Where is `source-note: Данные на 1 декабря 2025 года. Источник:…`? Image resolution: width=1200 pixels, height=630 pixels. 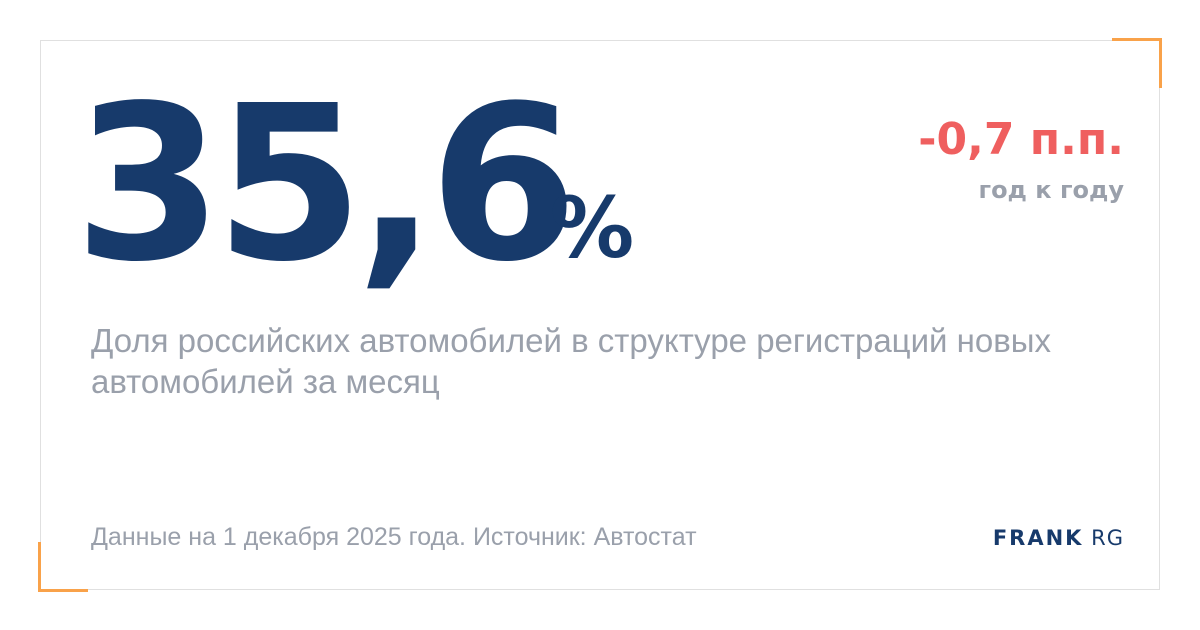
source-note: Данные на 1 декабря 2025 года. Источник:… is located at coordinates (394, 537).